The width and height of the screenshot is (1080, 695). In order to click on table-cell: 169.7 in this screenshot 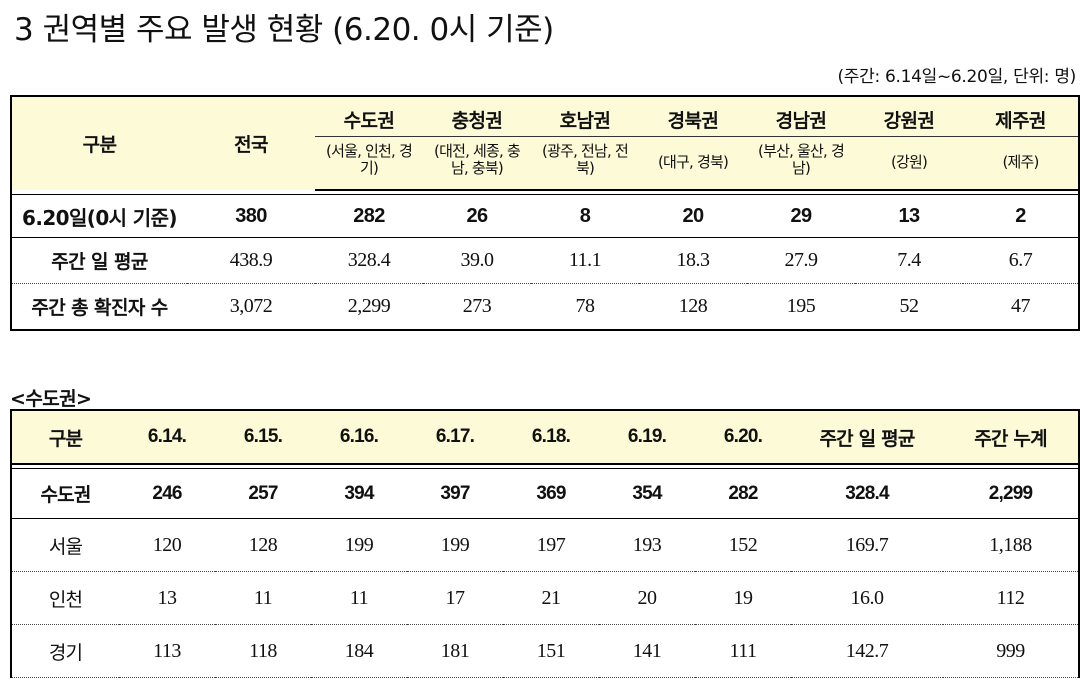, I will do `click(867, 545)`.